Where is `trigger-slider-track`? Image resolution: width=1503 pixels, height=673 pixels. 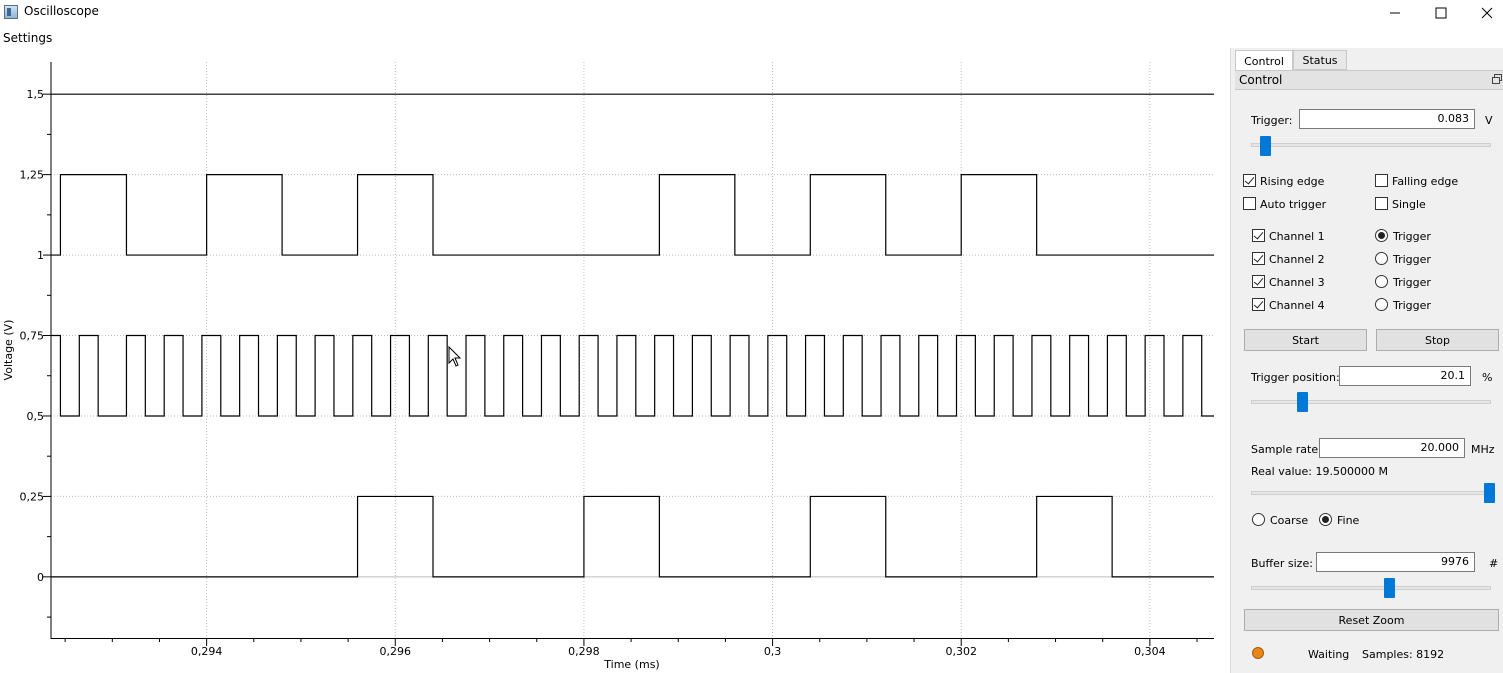
trigger-slider-track is located at coordinates (1371, 145).